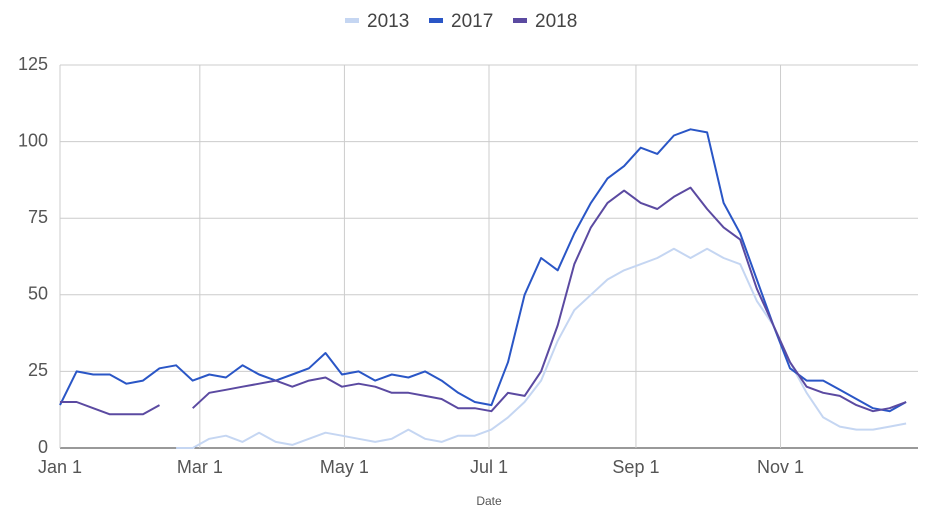 Image resolution: width=938 pixels, height=527 pixels. I want to click on x-tick-label: Mar 1, so click(200, 467).